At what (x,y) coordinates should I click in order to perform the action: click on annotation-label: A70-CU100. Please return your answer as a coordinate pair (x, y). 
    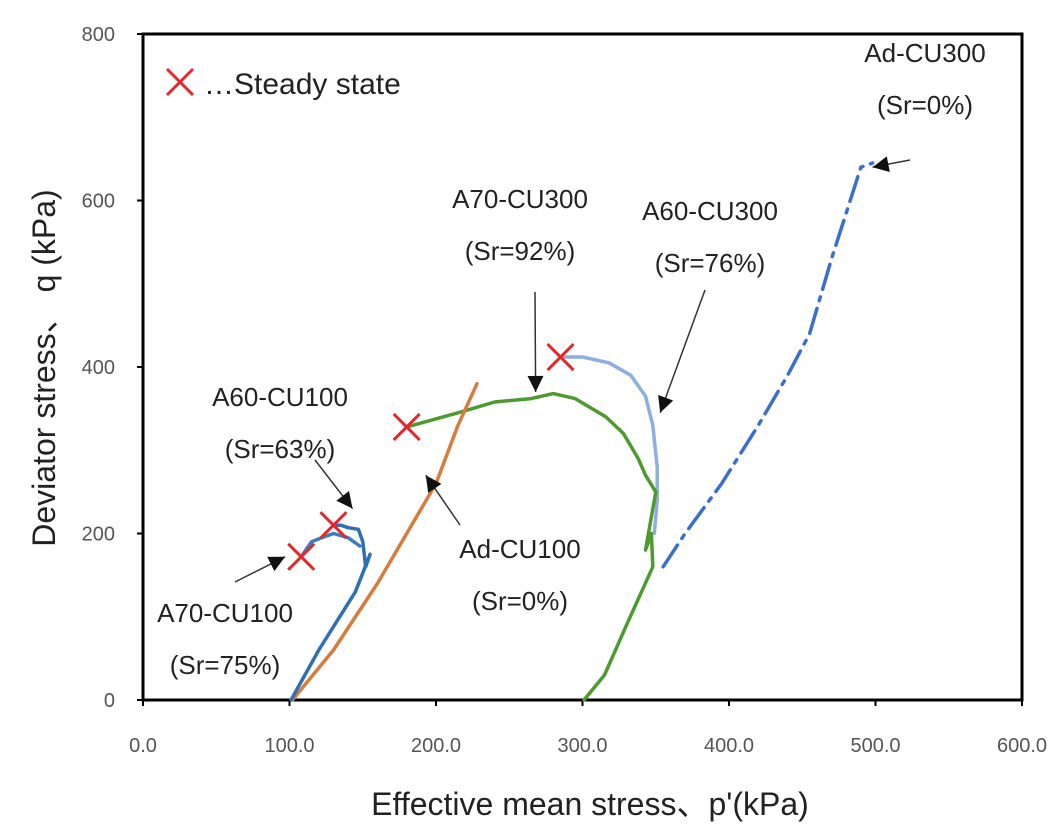
    Looking at the image, I should click on (225, 613).